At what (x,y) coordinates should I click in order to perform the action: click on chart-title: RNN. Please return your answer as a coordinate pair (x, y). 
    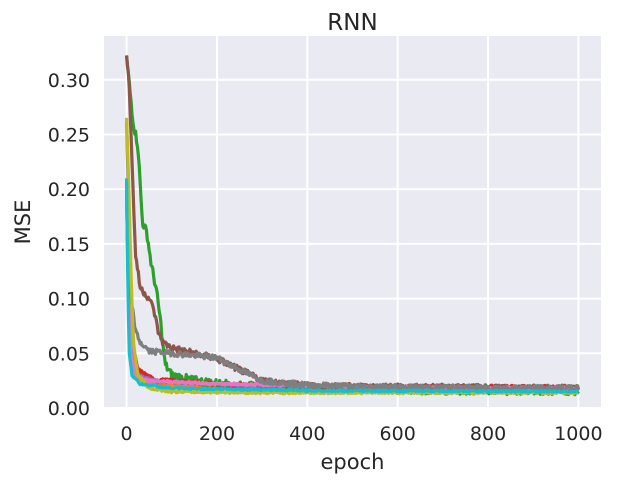
    Looking at the image, I should click on (352, 23).